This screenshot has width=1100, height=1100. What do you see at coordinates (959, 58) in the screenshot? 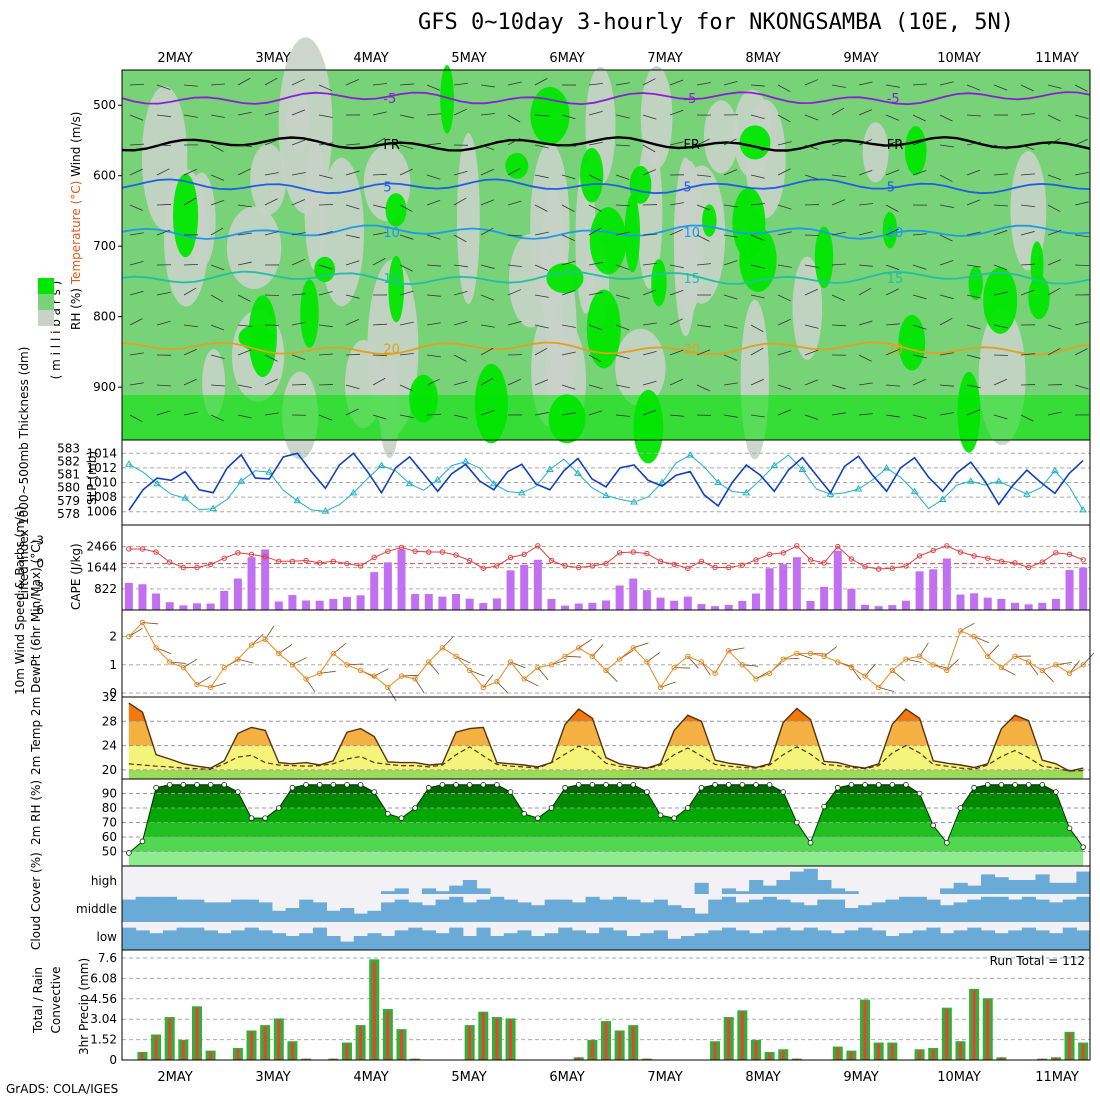
I see `date-label-top: 10MAY` at bounding box center [959, 58].